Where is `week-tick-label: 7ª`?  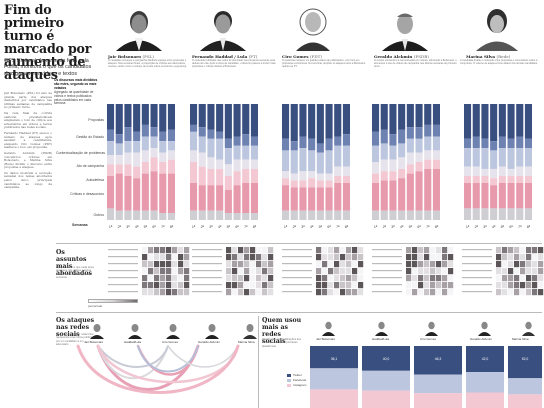 week-tick-label: 7ª is located at coordinates (338, 227).